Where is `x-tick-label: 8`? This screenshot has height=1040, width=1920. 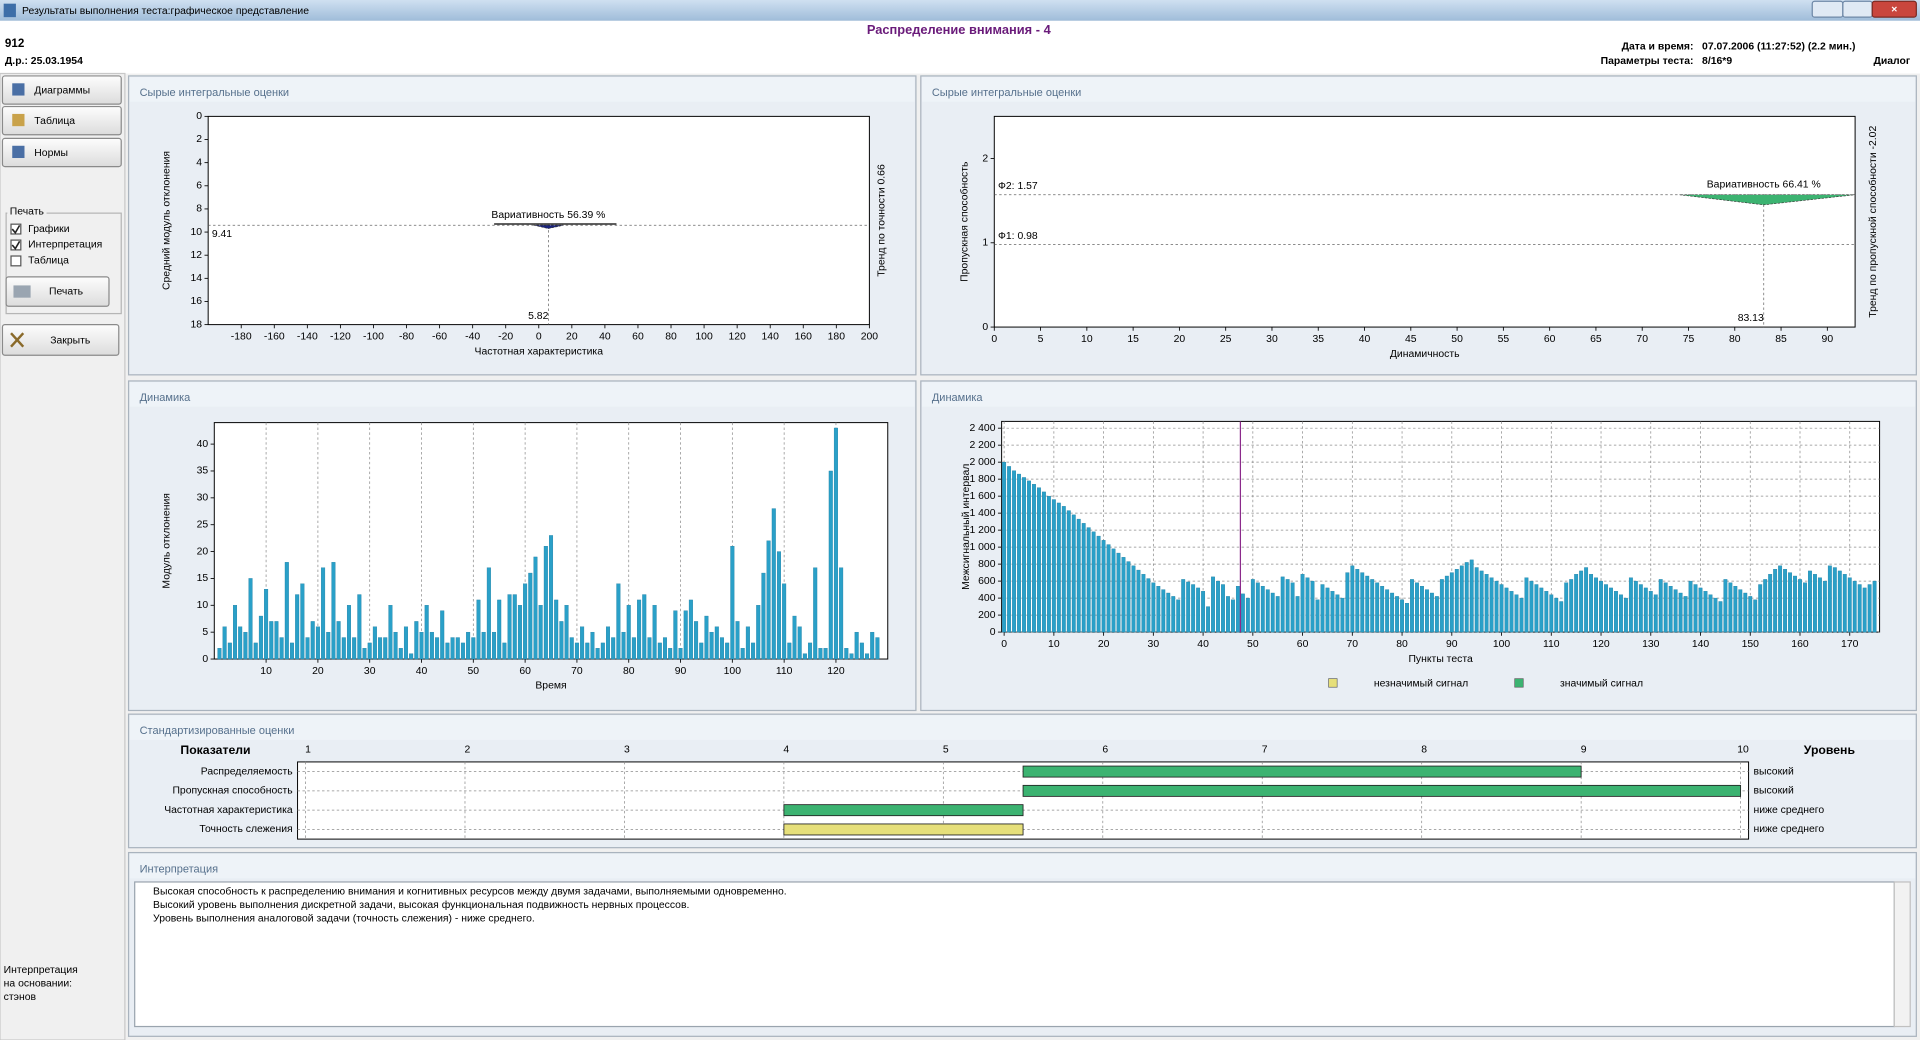
x-tick-label: 8 is located at coordinates (1424, 749).